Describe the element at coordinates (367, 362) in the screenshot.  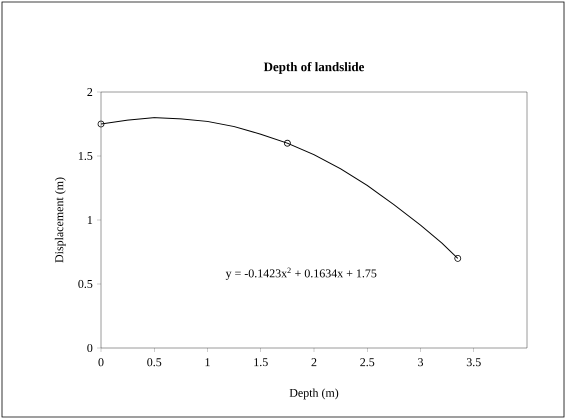
I see `x-tick-label: 2.5` at that location.